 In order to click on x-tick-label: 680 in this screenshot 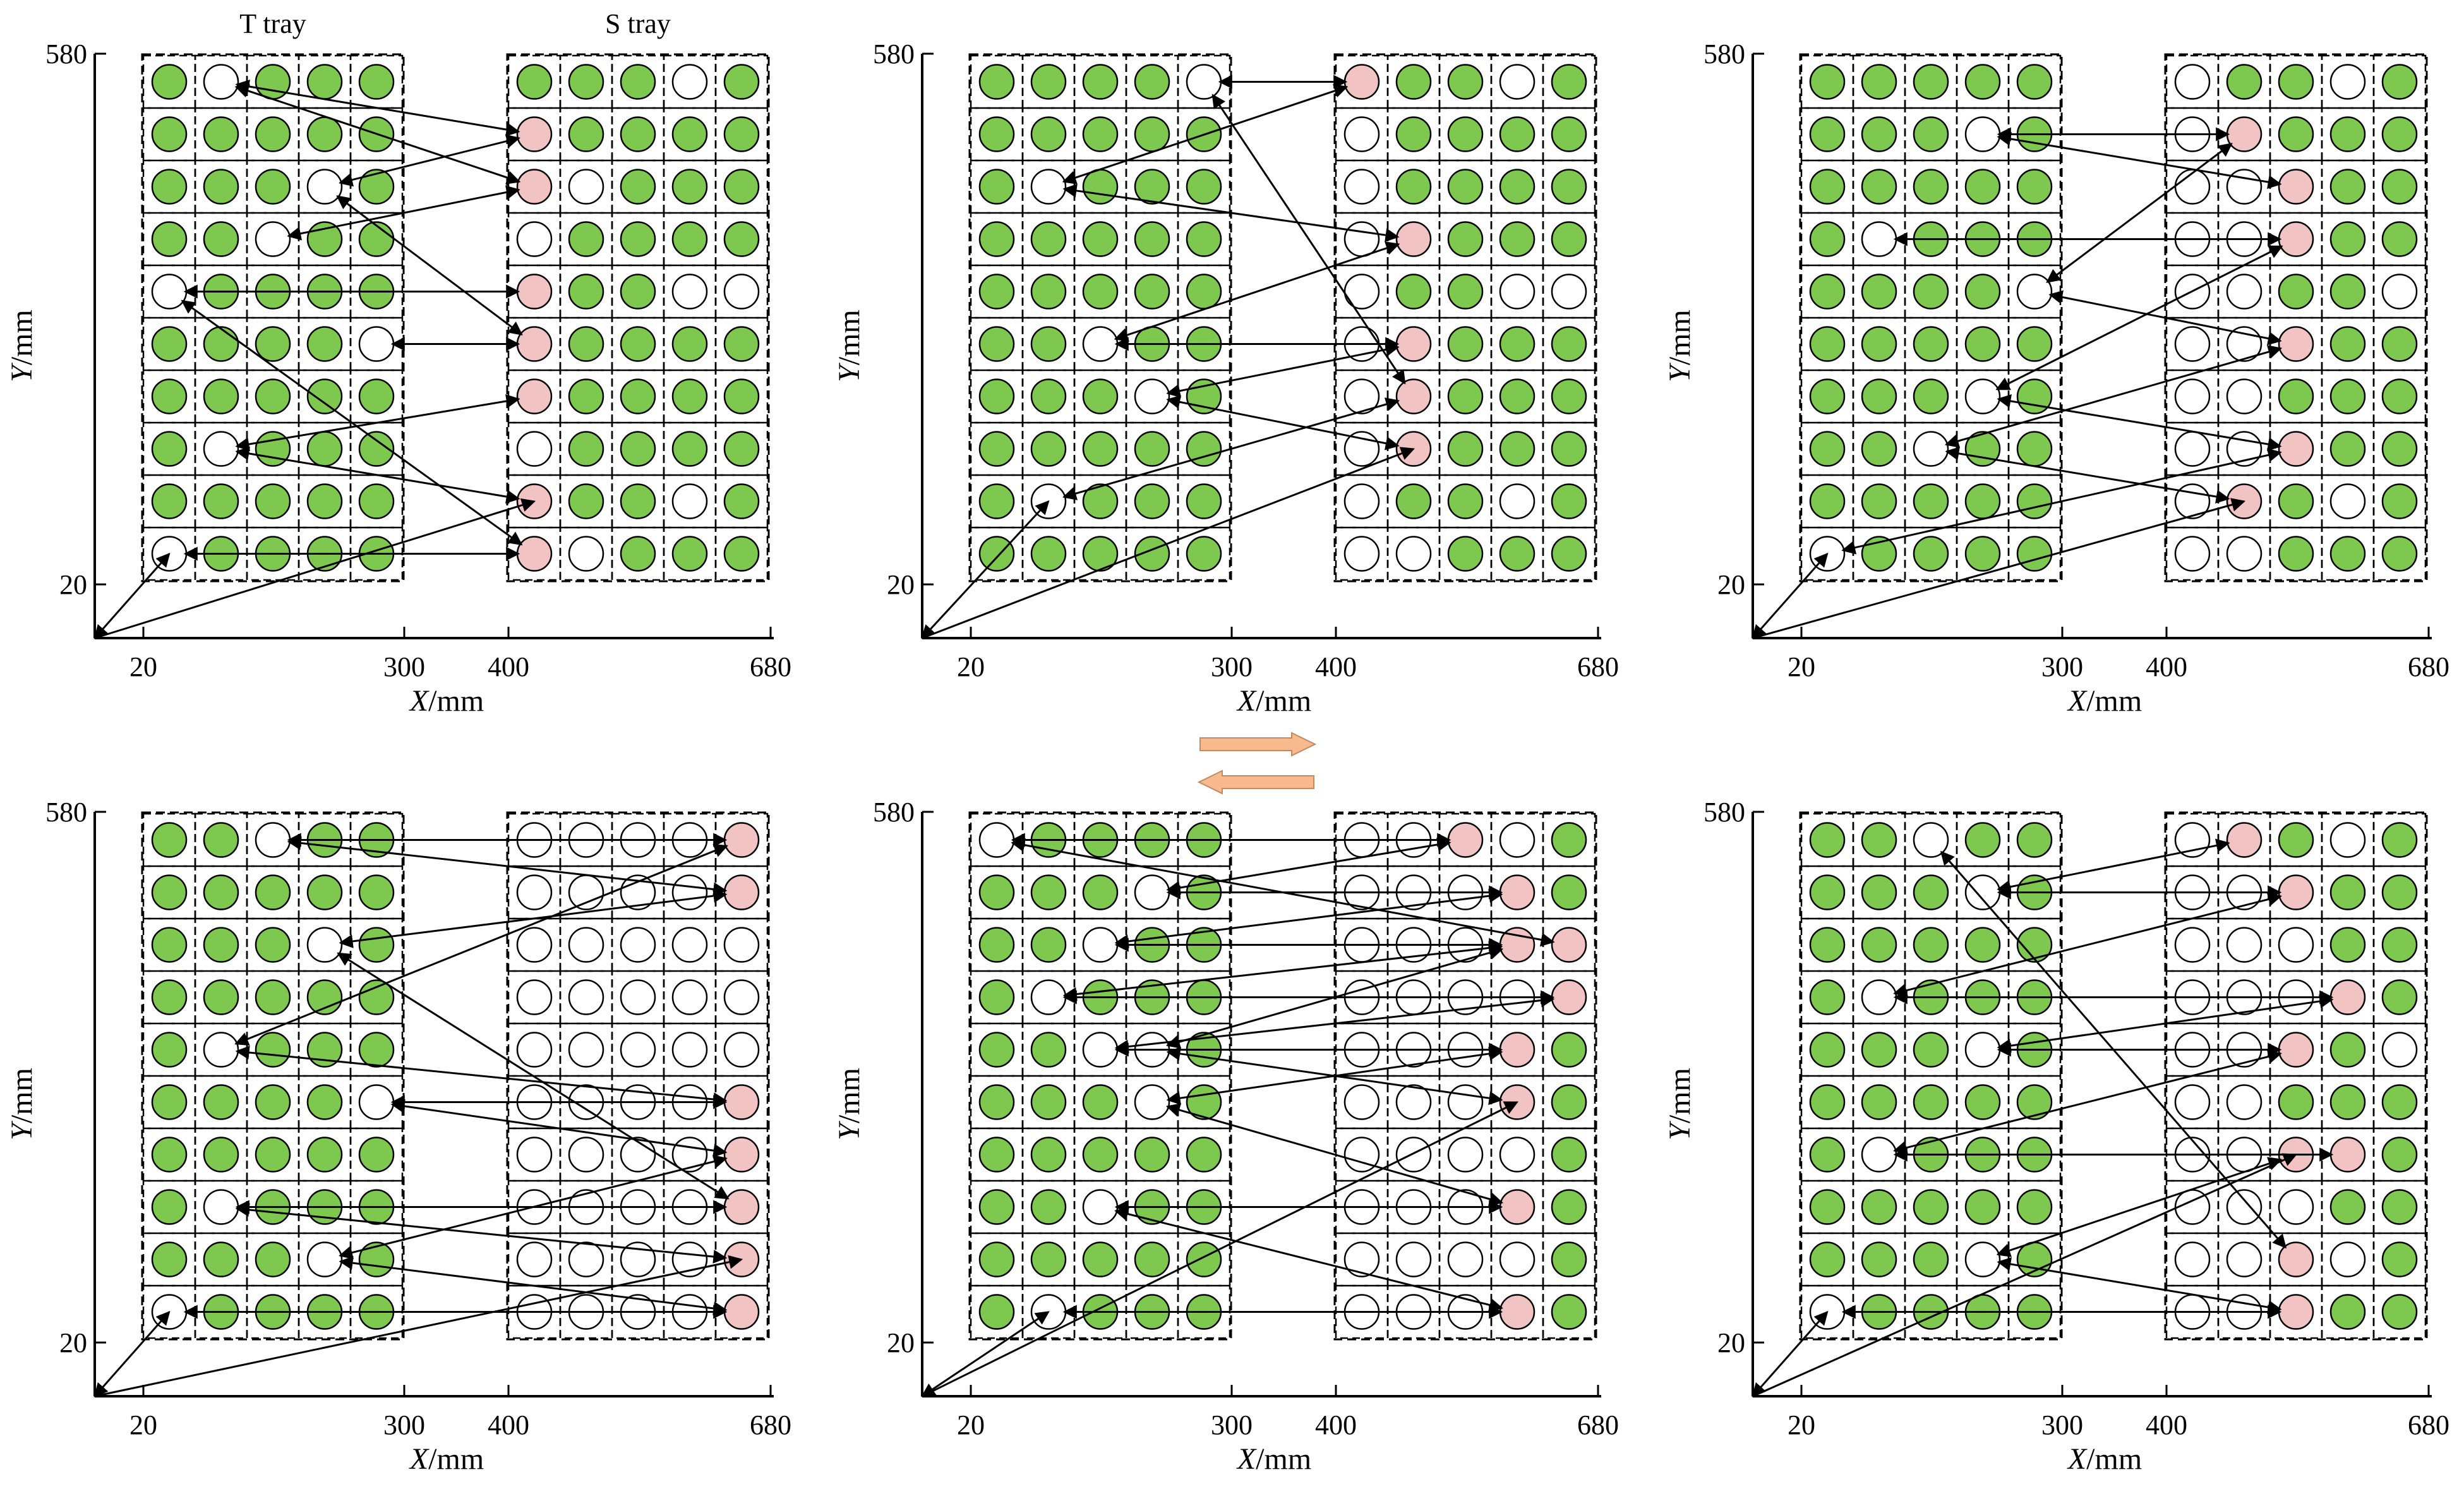, I will do `click(2428, 666)`.